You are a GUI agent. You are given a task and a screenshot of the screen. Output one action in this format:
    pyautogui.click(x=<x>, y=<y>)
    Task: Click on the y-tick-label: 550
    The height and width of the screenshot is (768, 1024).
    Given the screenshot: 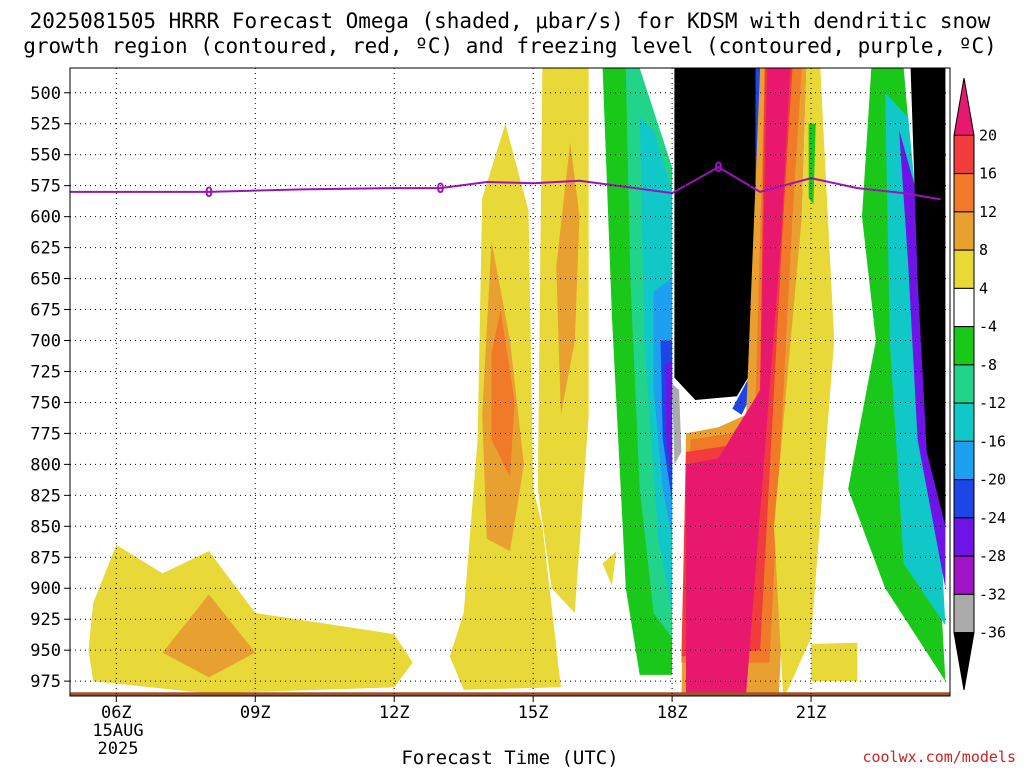 What is the action you would take?
    pyautogui.click(x=45, y=156)
    